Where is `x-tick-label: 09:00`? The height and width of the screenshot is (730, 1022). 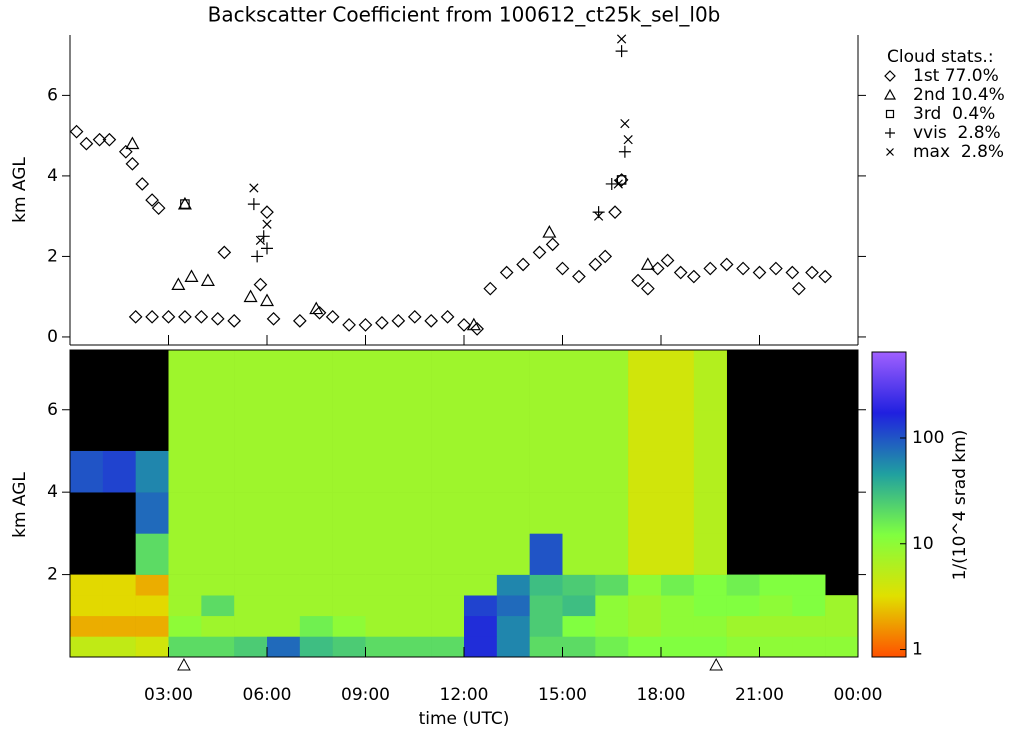 x-tick-label: 09:00 is located at coordinates (365, 695).